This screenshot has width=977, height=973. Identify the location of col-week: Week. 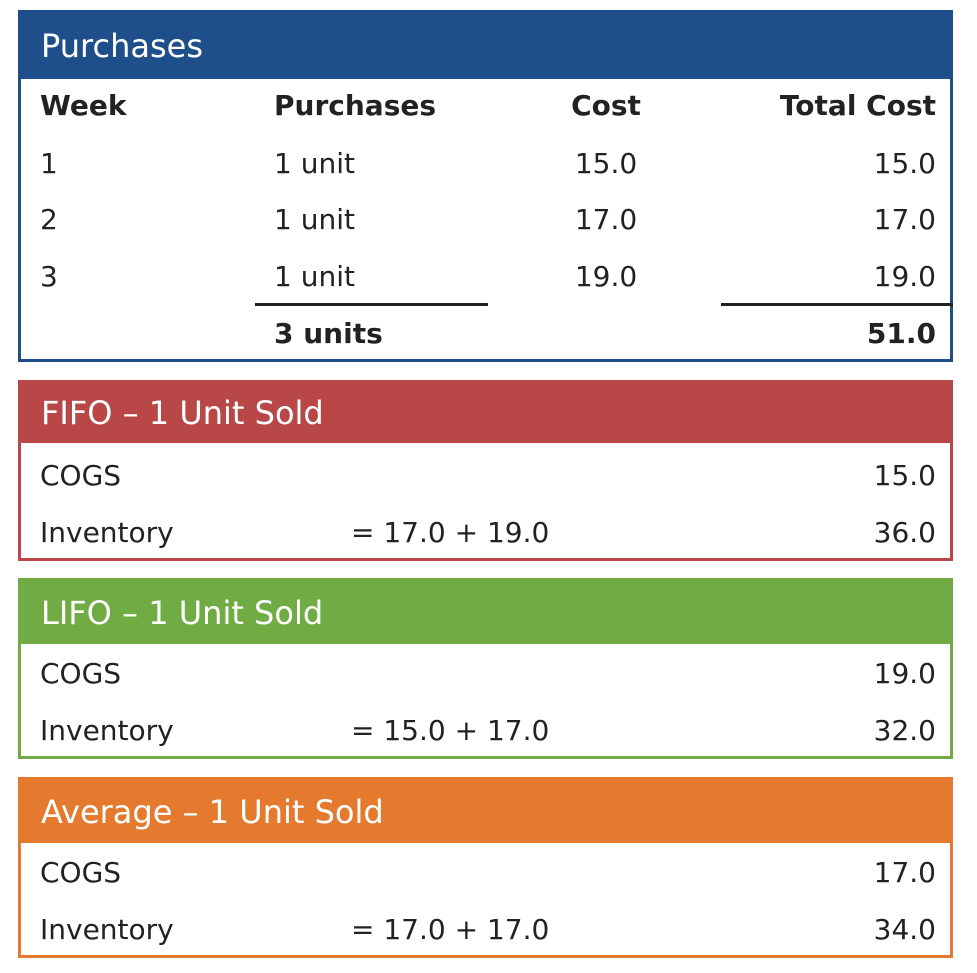
(83, 105).